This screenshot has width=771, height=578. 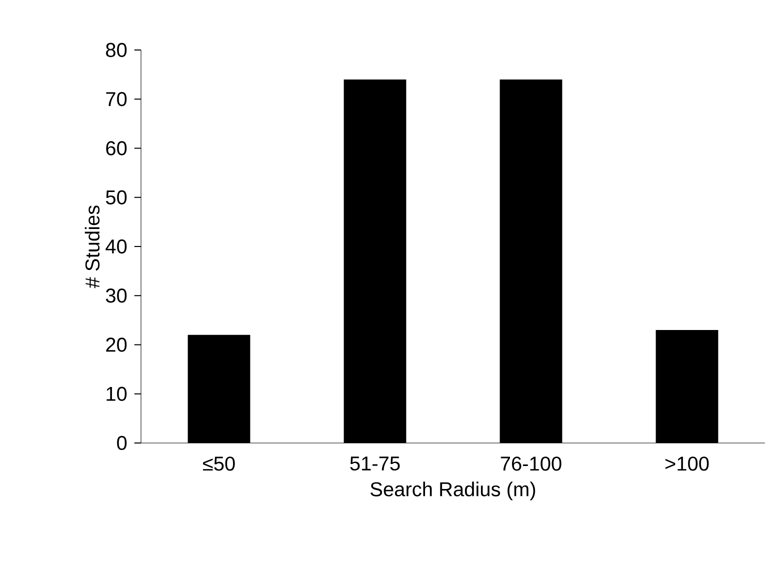 What do you see at coordinates (531, 463) in the screenshot?
I see `x-tick-label: 76-100` at bounding box center [531, 463].